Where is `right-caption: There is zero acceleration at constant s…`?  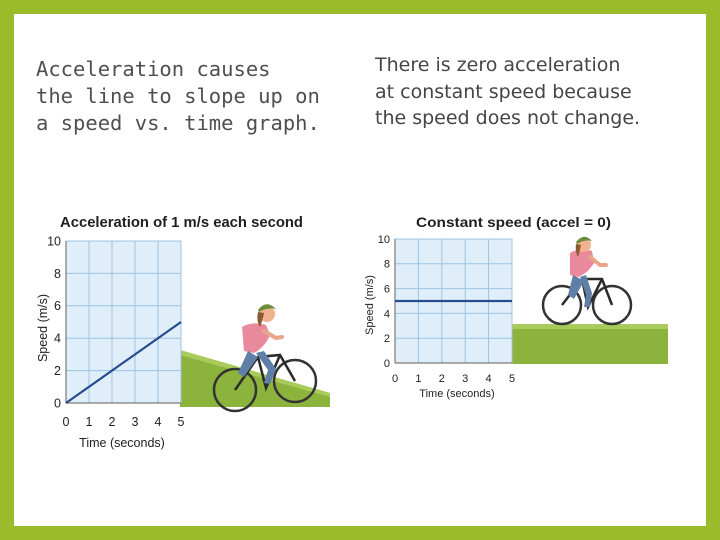 right-caption: There is zero acceleration at constant s… is located at coordinates (508, 91).